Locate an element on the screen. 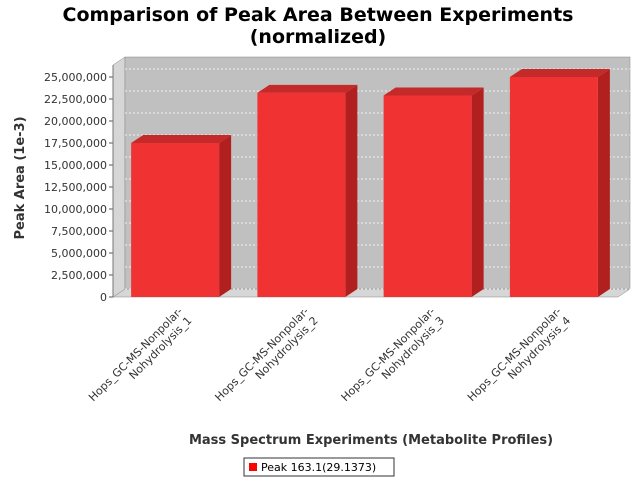  x-category-label: Hops_GC-MS-Nonpolar-Nohydrolysis_1 is located at coordinates (140, 359).